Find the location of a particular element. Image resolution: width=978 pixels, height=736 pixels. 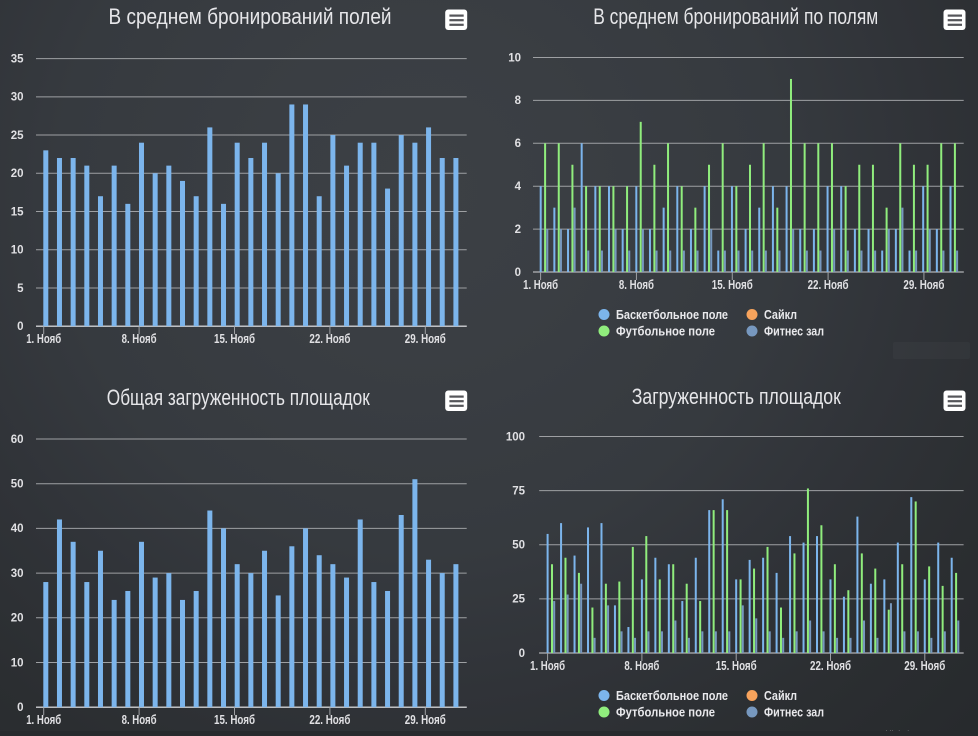

svg-text: 35 is located at coordinates (17, 59).